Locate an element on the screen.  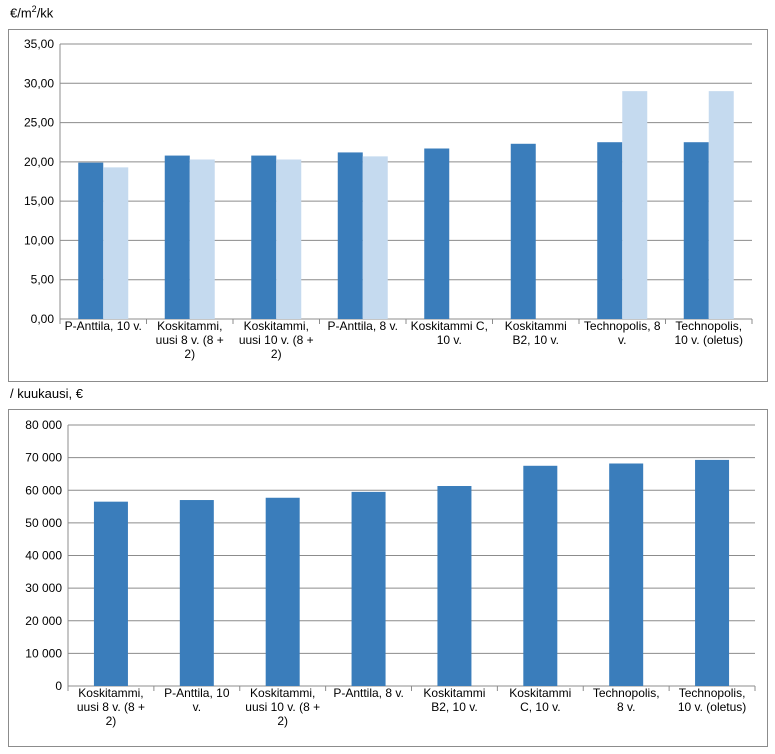
chart1-category-label: Koskitammi, uusi 10 v. (8 +2) is located at coordinates (276, 340).